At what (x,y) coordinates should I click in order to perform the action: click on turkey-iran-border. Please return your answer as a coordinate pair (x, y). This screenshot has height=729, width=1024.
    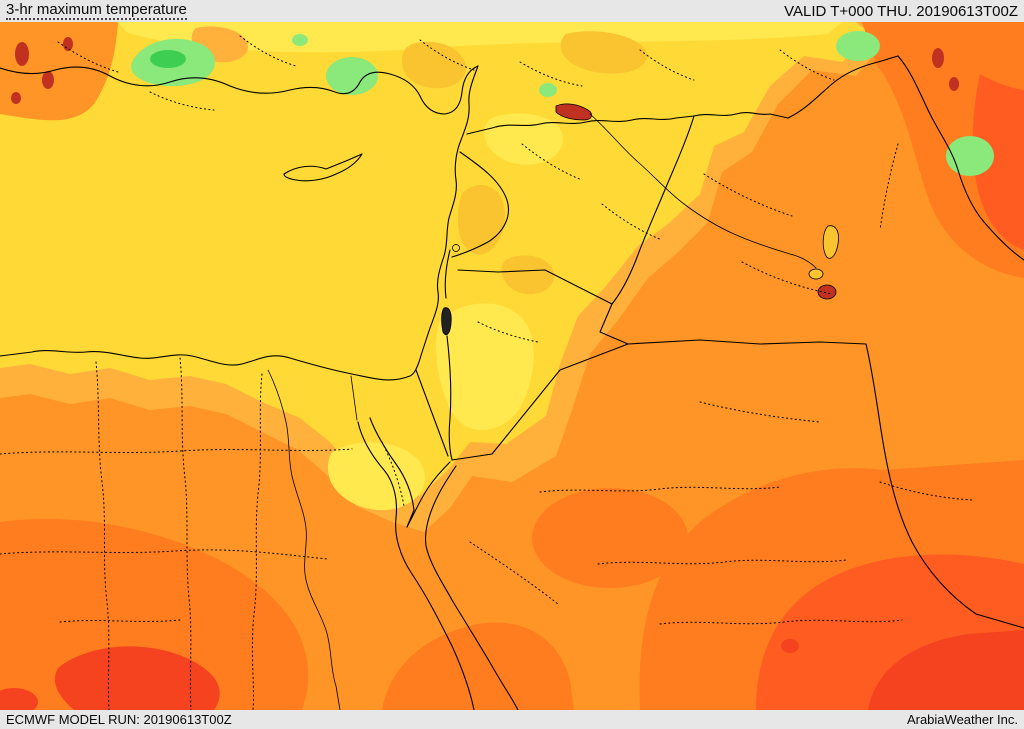
    Looking at the image, I should click on (843, 87).